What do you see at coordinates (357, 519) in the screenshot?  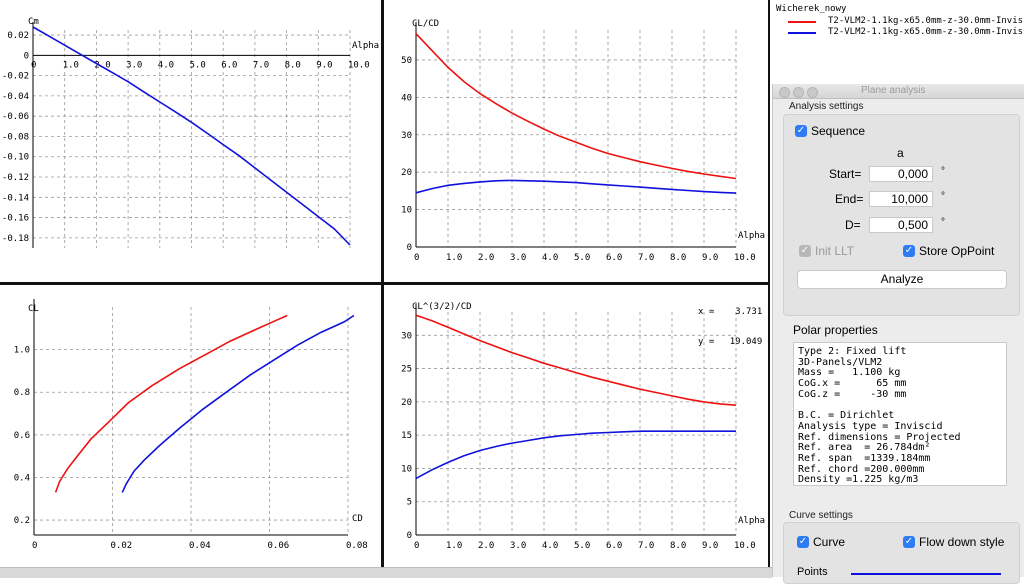 I see `x-axis-label: CD` at bounding box center [357, 519].